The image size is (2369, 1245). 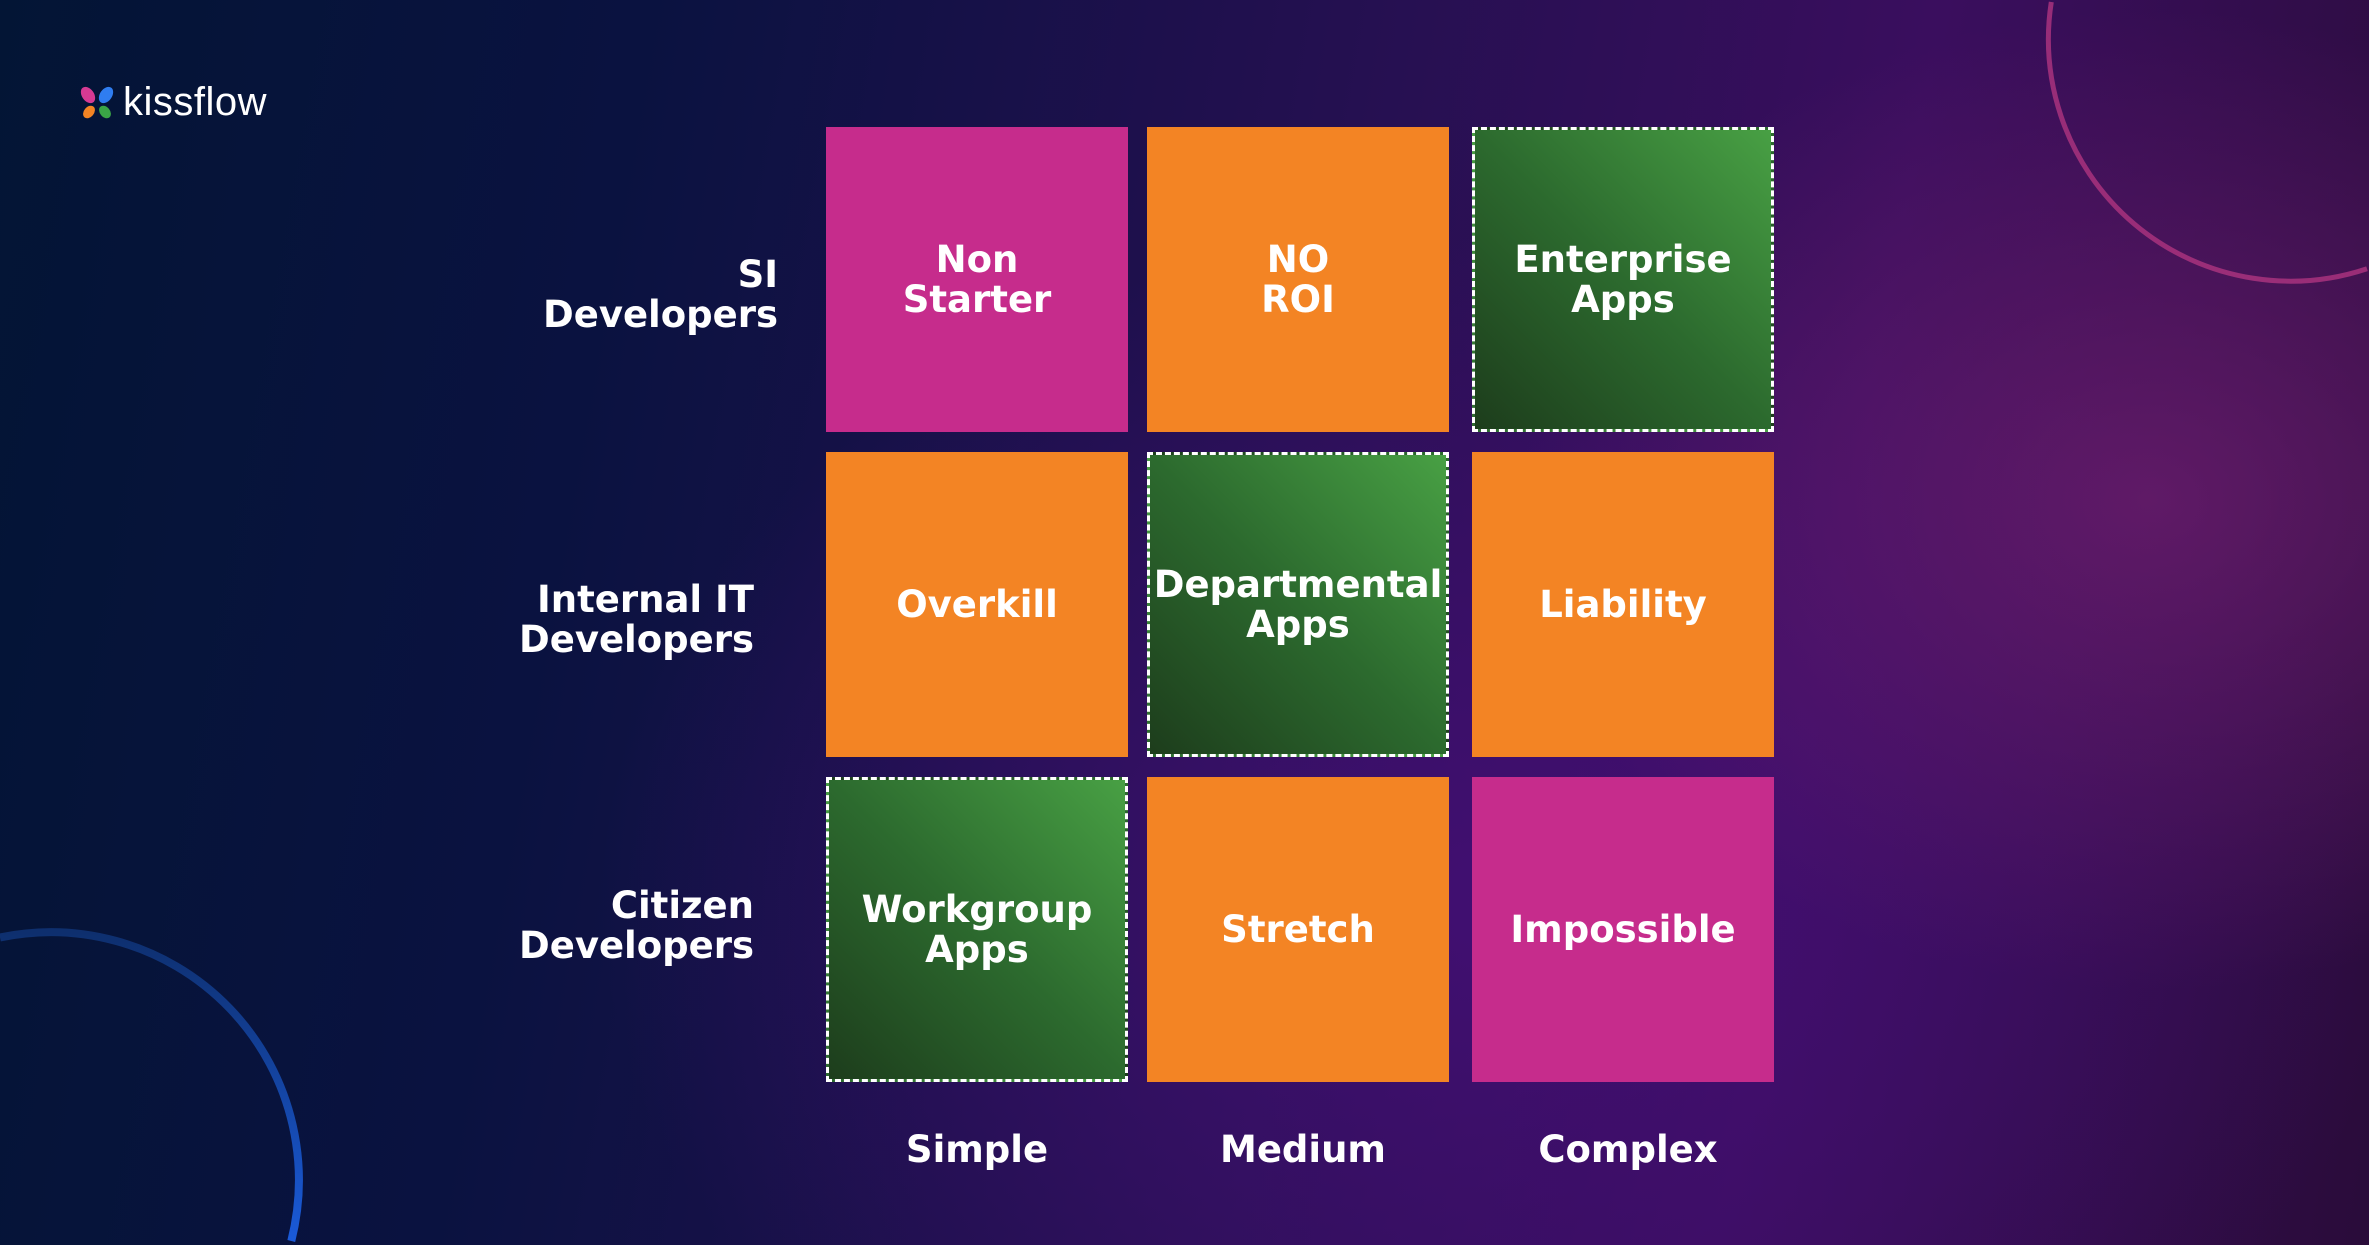 I want to click on cell-enterprise-apps: Enterprise Apps, so click(x=1623, y=279).